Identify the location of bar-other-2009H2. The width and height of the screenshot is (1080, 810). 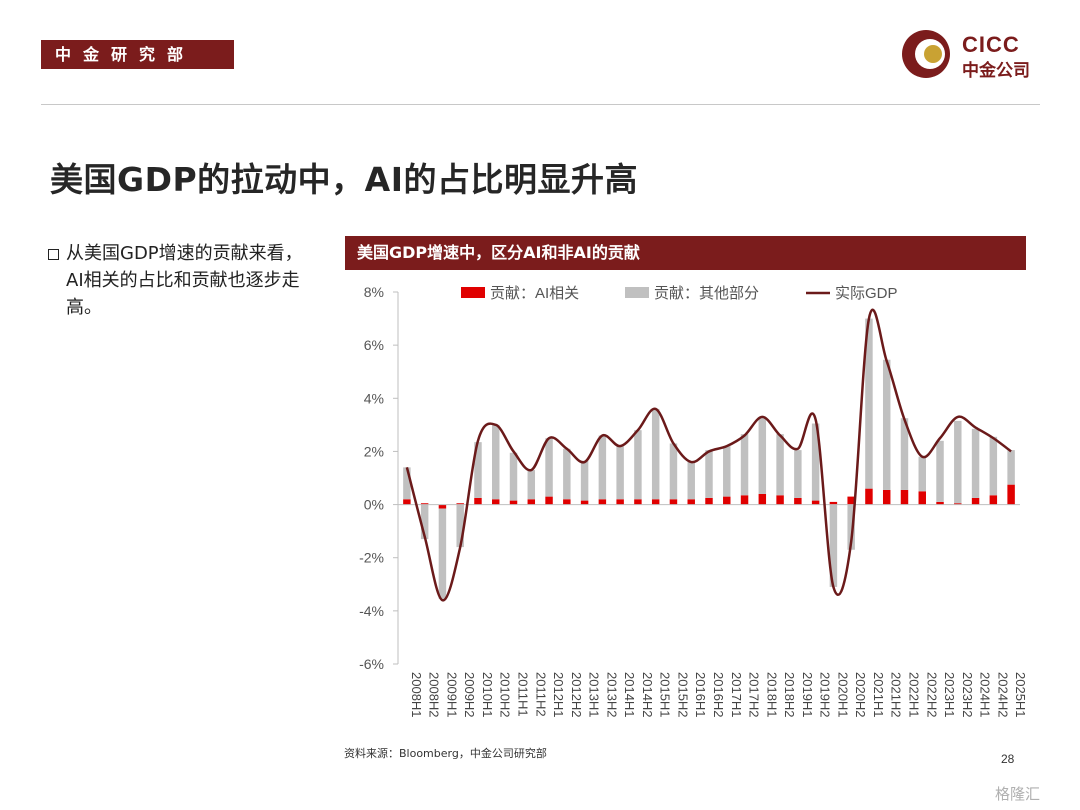
(460, 526).